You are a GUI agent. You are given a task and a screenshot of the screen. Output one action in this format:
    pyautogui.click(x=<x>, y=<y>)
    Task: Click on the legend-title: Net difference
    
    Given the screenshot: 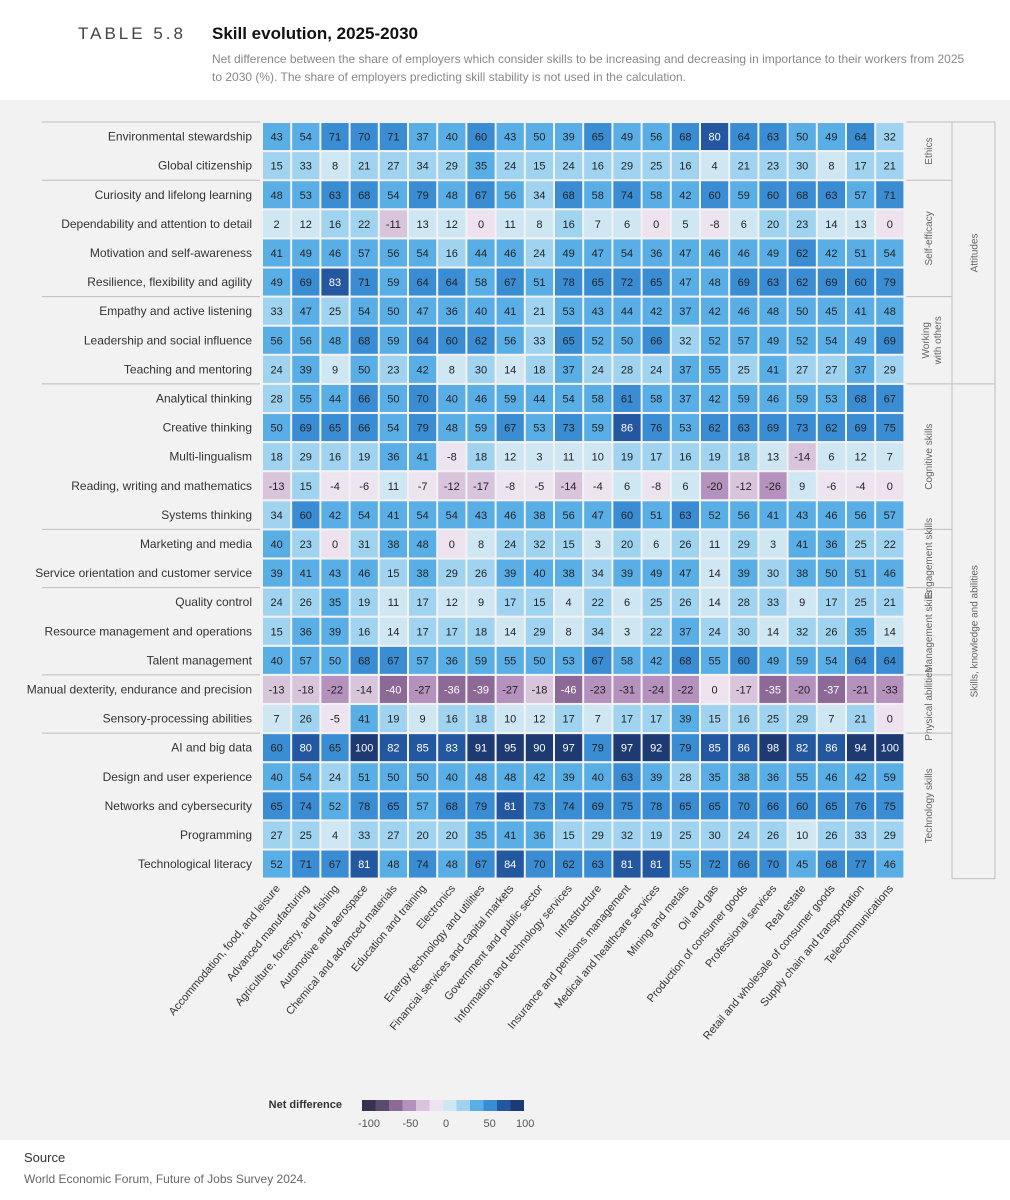 What is the action you would take?
    pyautogui.click(x=305, y=1105)
    